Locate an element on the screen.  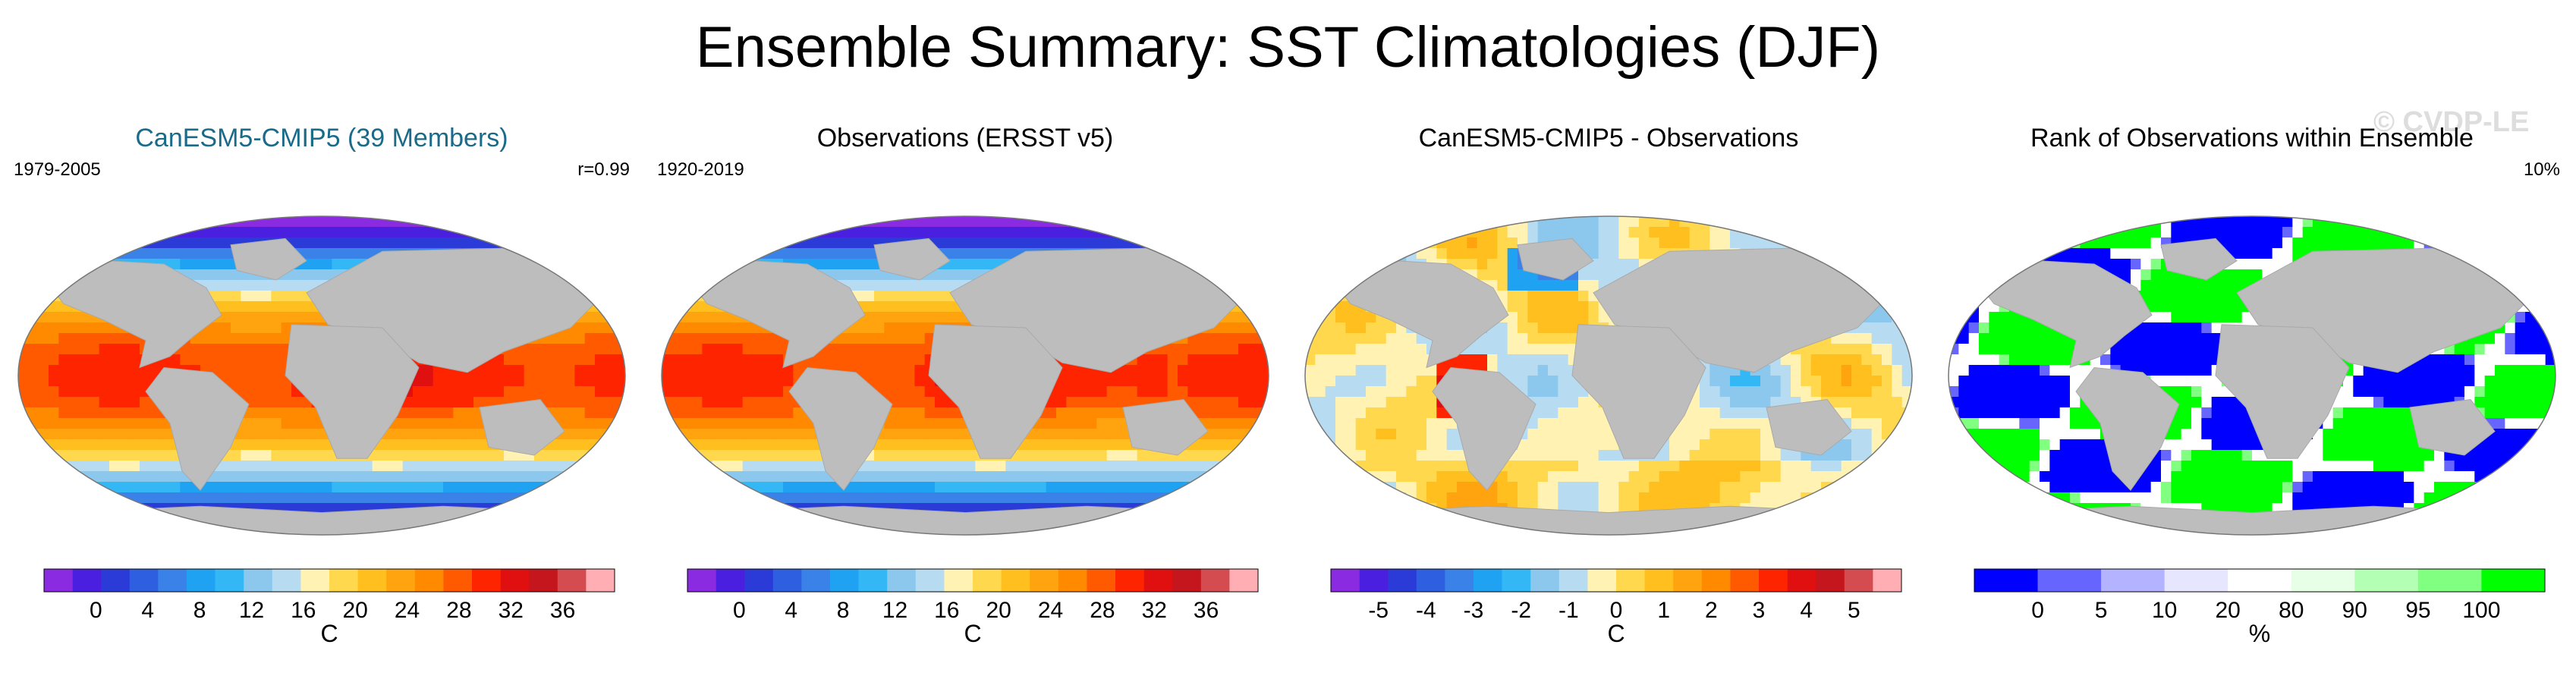
colorbar-tick-label: 36 is located at coordinates (562, 610).